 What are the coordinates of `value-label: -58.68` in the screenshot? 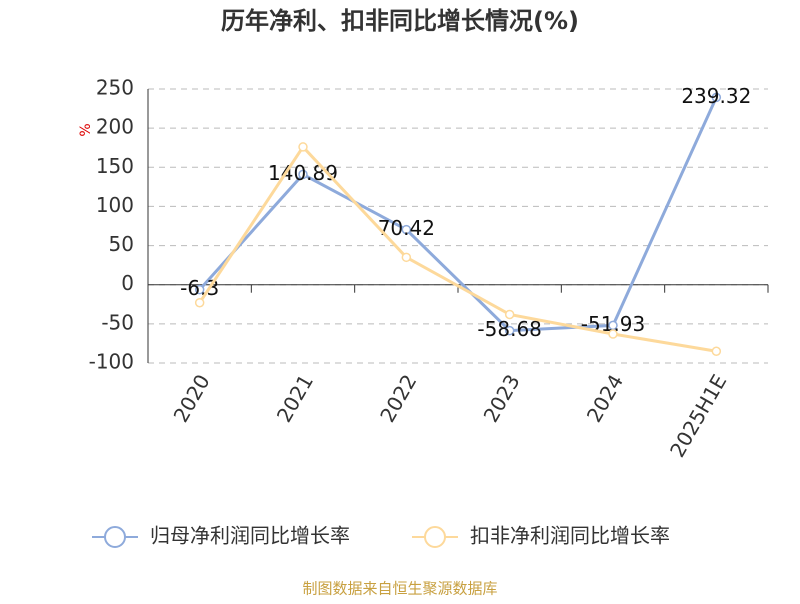 It's located at (509, 329).